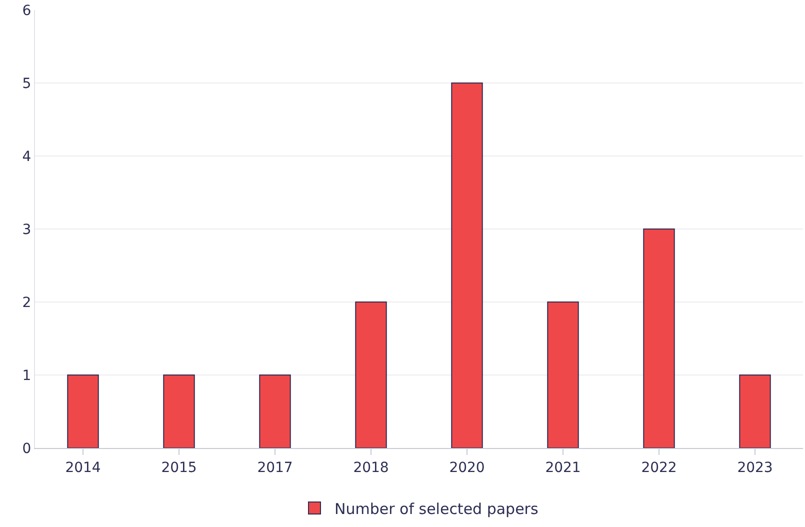  I want to click on x-tick-label: 2018, so click(371, 468).